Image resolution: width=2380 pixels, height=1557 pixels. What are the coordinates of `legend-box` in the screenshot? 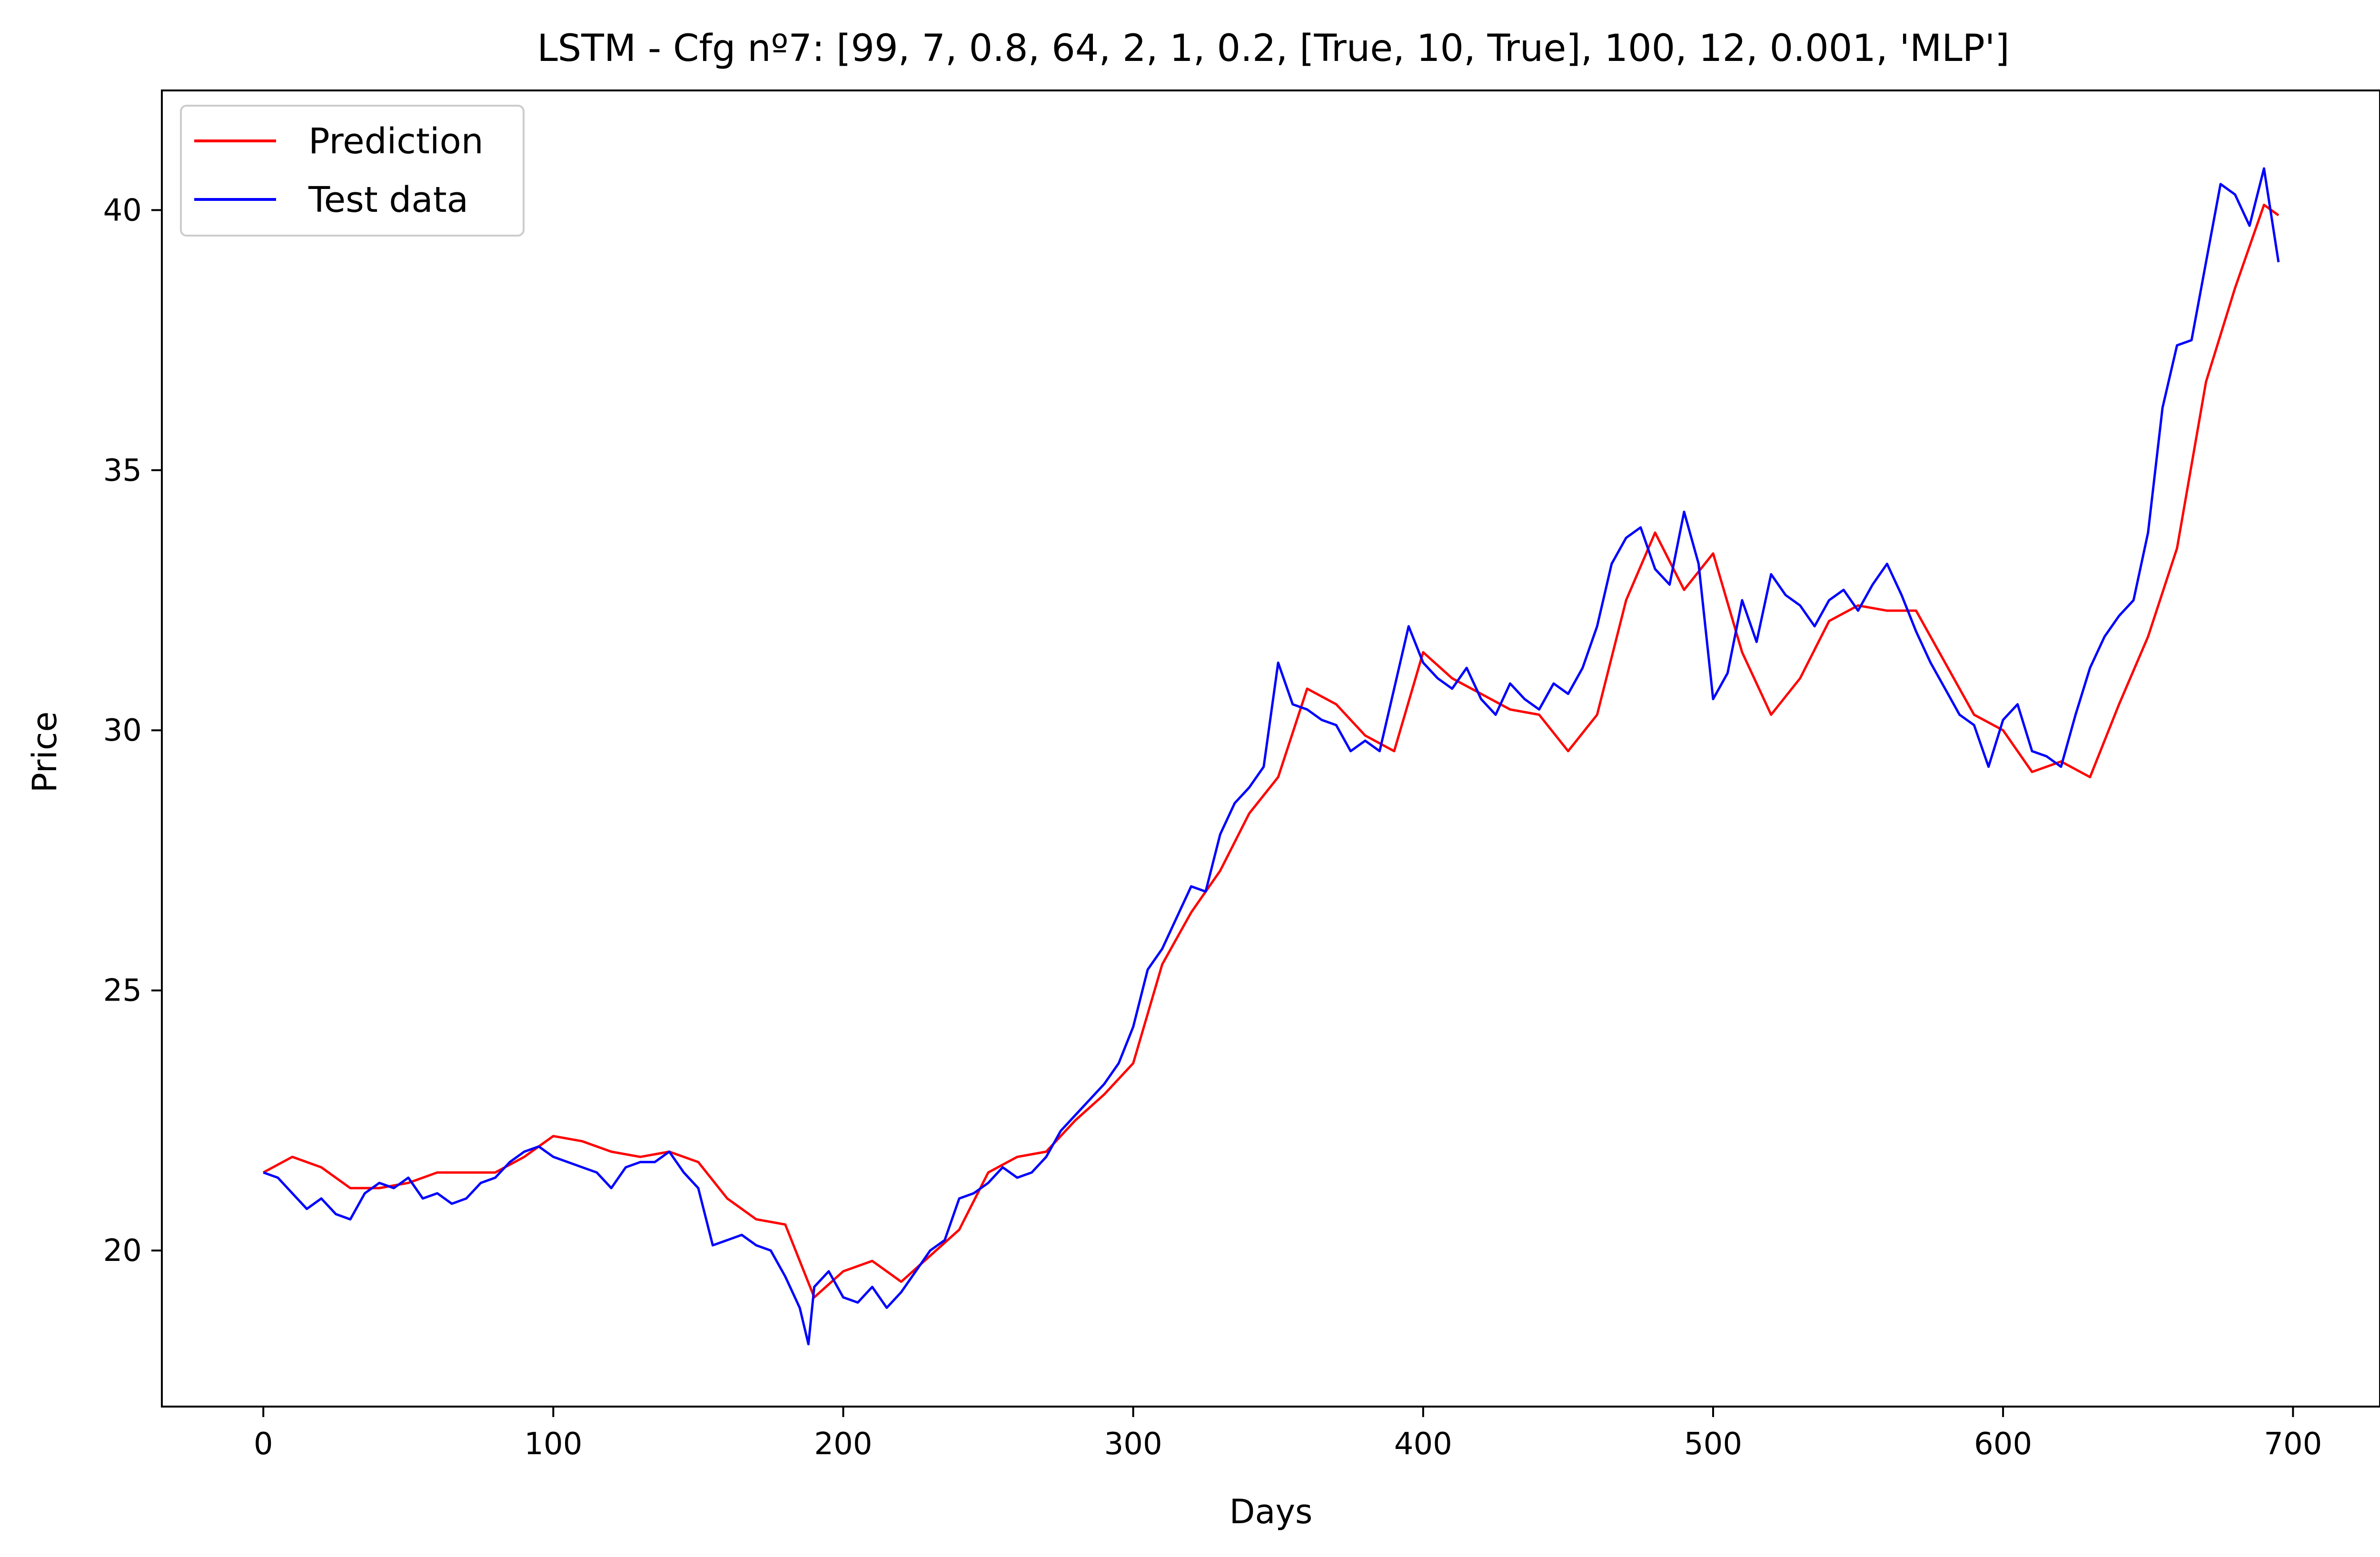 It's located at (352, 171).